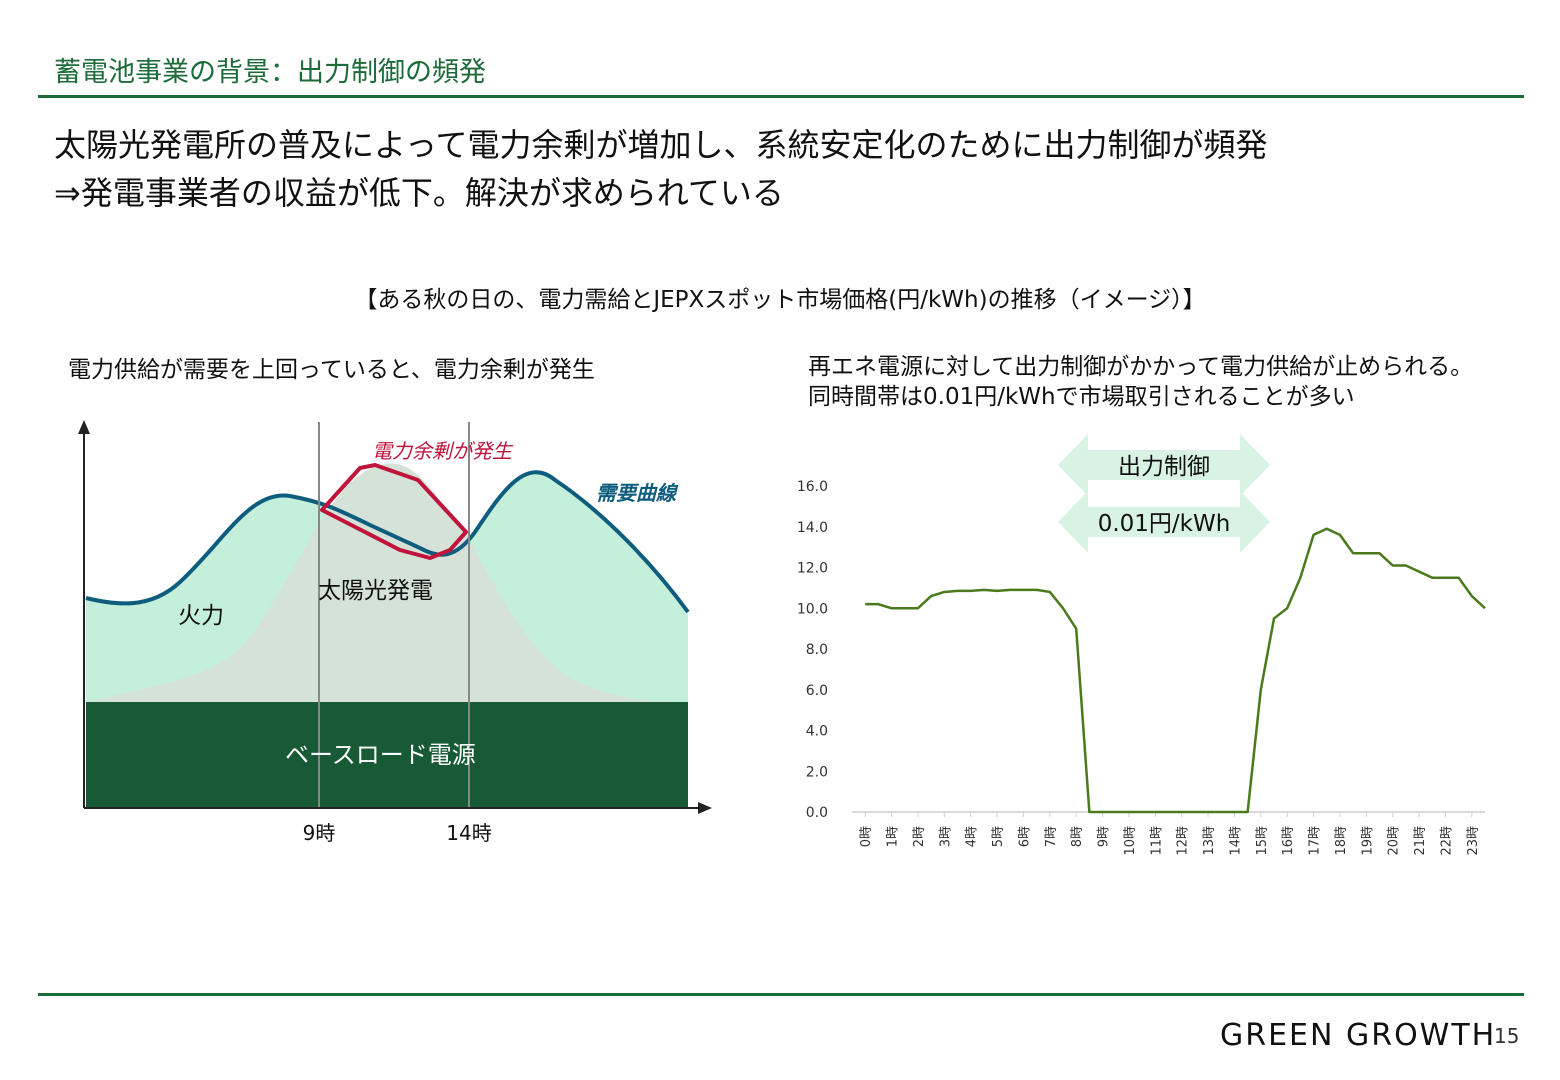  Describe the element at coordinates (1341, 841) in the screenshot. I see `x-tick-label: 18時` at that location.